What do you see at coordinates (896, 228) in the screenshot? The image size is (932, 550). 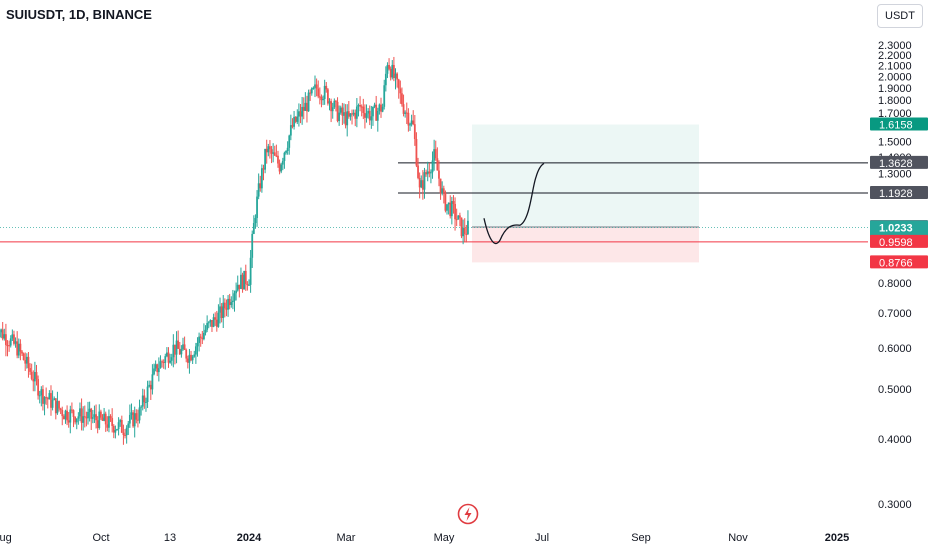 I see `price-label: 1.0233` at bounding box center [896, 228].